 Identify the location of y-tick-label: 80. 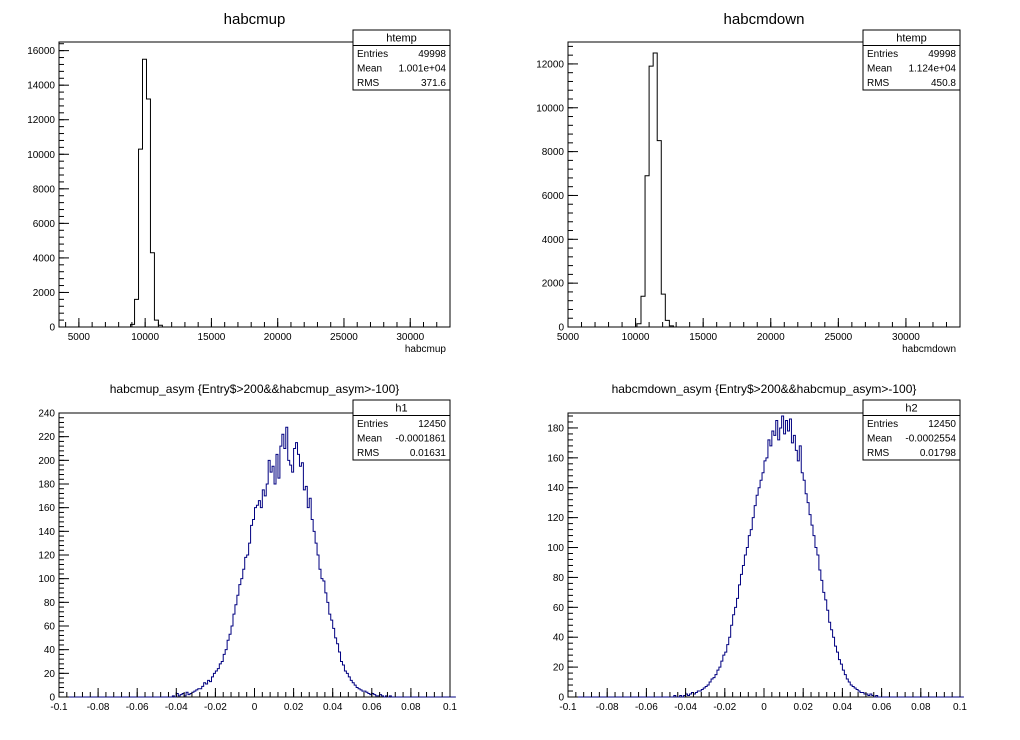
(559, 578).